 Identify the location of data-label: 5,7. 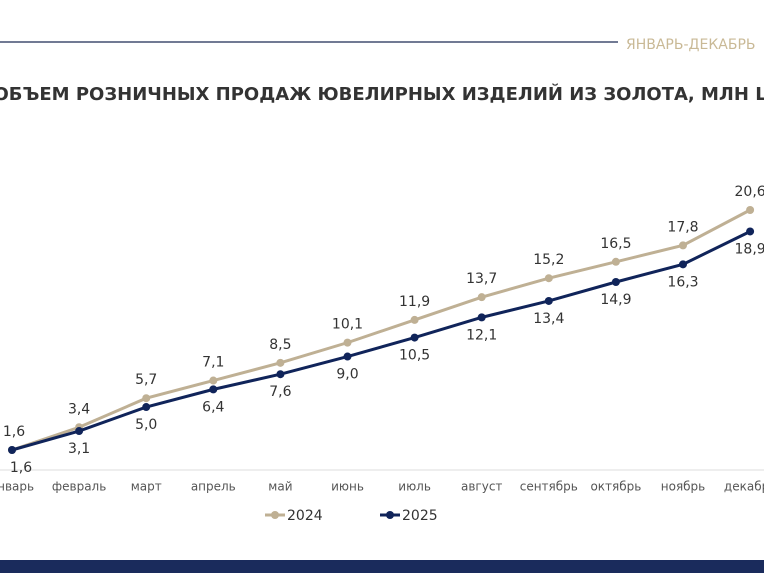
(146, 380).